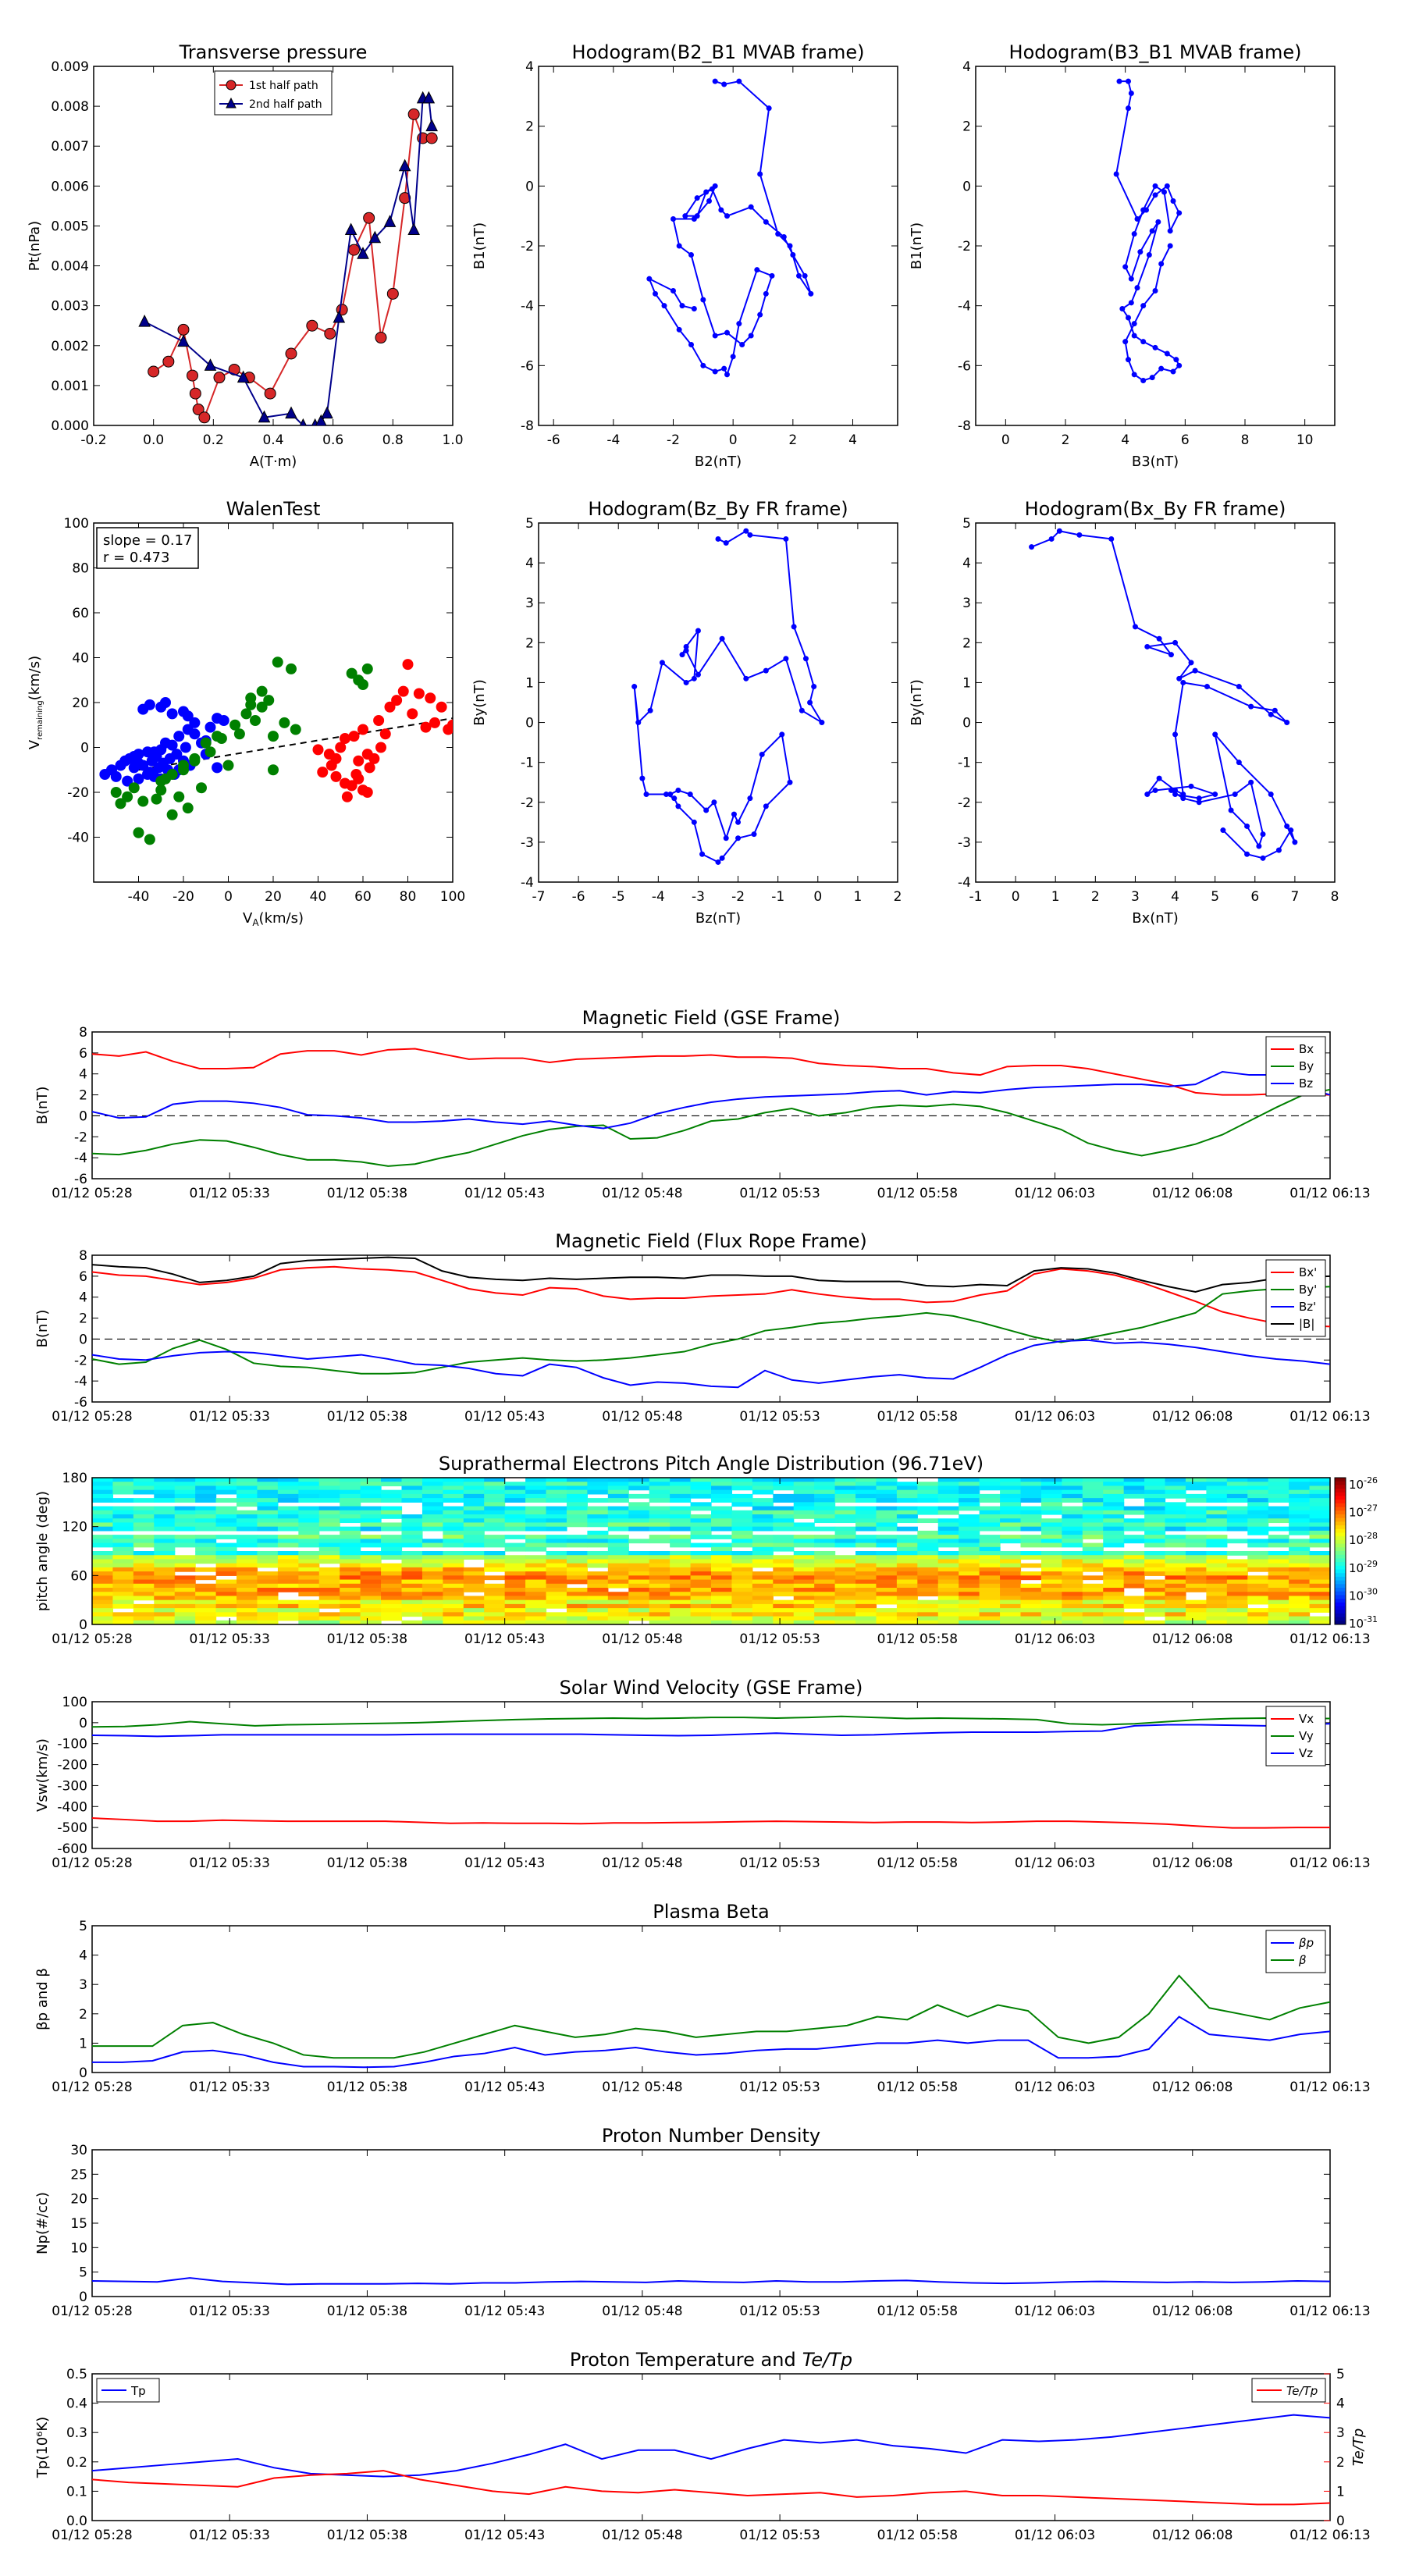 The height and width of the screenshot is (2576, 1405). Describe the element at coordinates (81, 1179) in the screenshot. I see `mf_gse-ytick-label: -6` at that location.